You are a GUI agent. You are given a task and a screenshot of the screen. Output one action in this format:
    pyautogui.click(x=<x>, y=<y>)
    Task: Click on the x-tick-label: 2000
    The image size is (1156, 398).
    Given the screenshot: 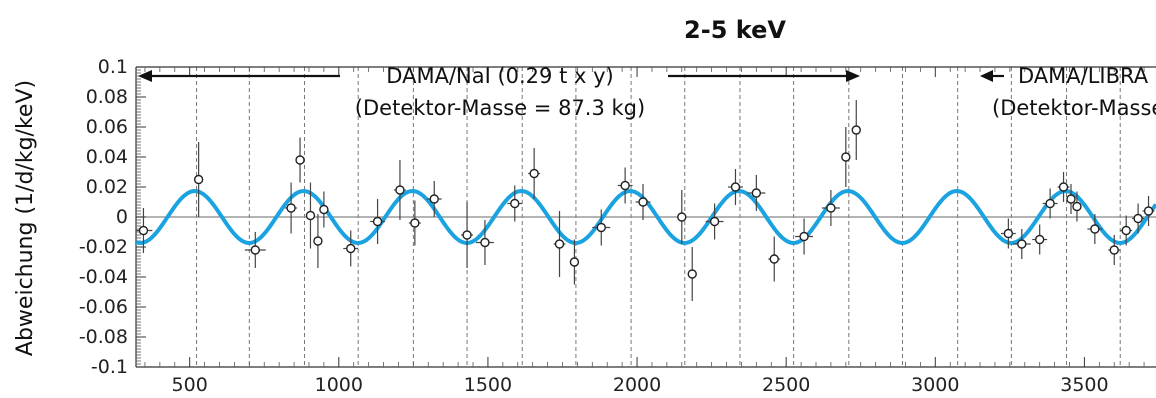 What is the action you would take?
    pyautogui.click(x=637, y=385)
    